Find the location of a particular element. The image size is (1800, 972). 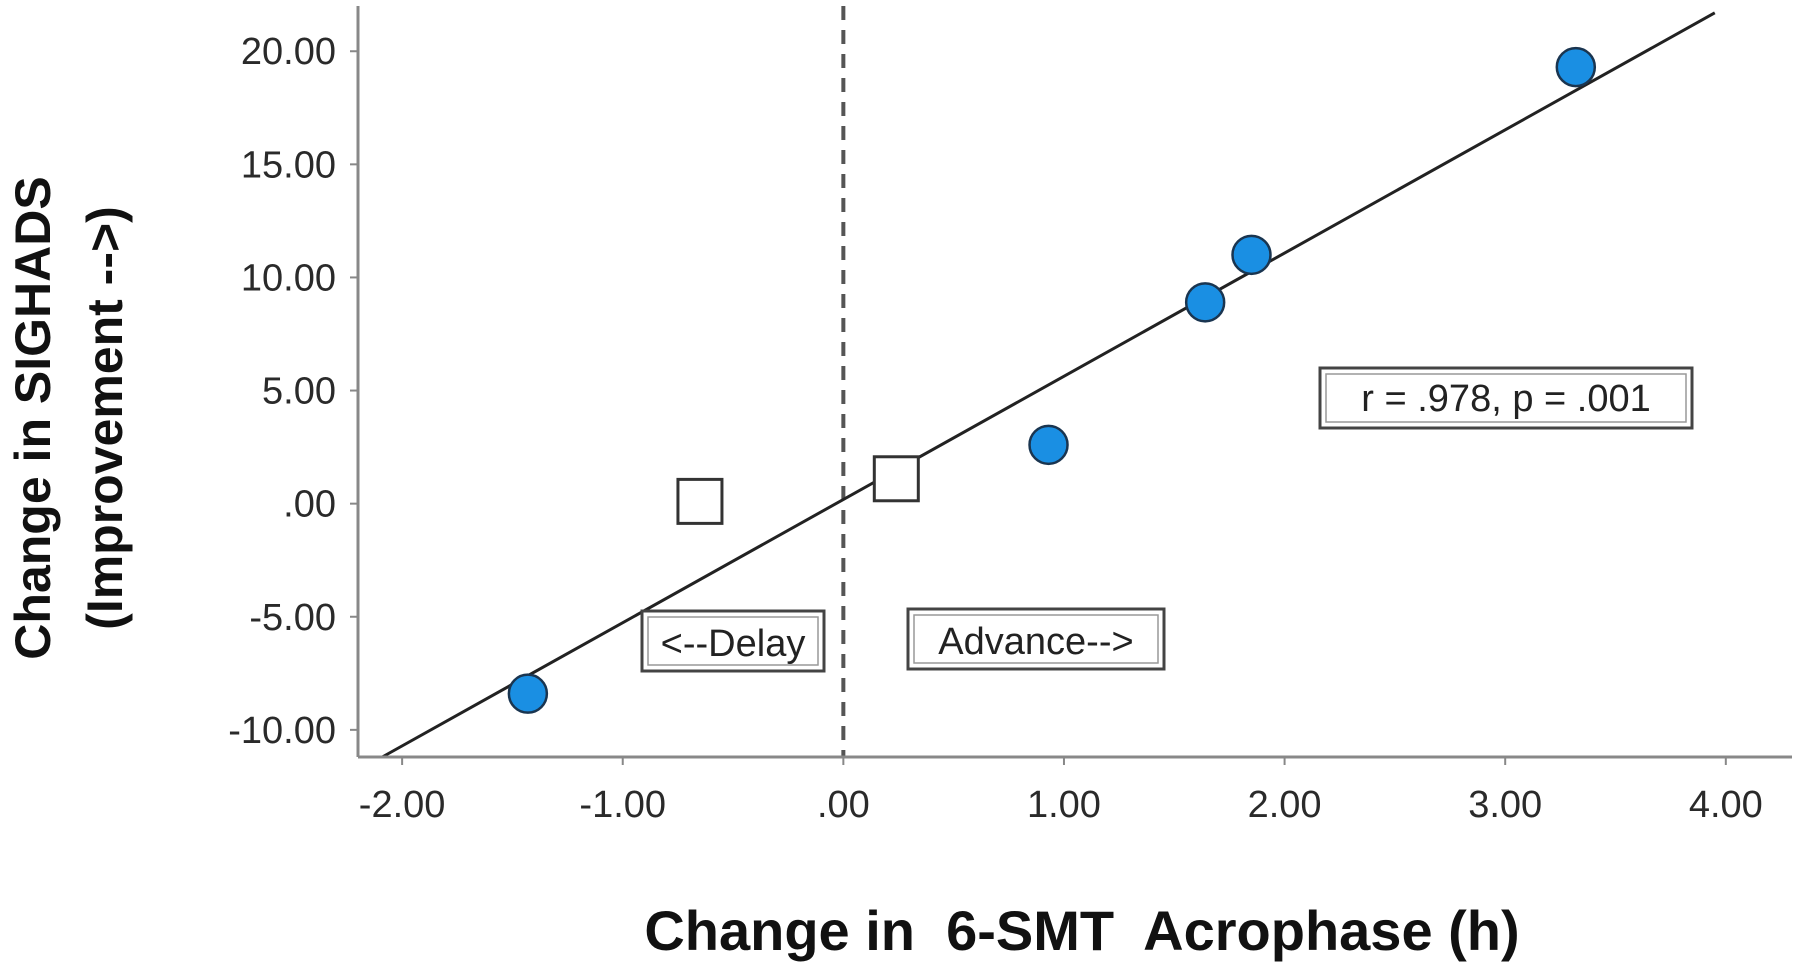

delay-annotation: <--Delay is located at coordinates (733, 641).